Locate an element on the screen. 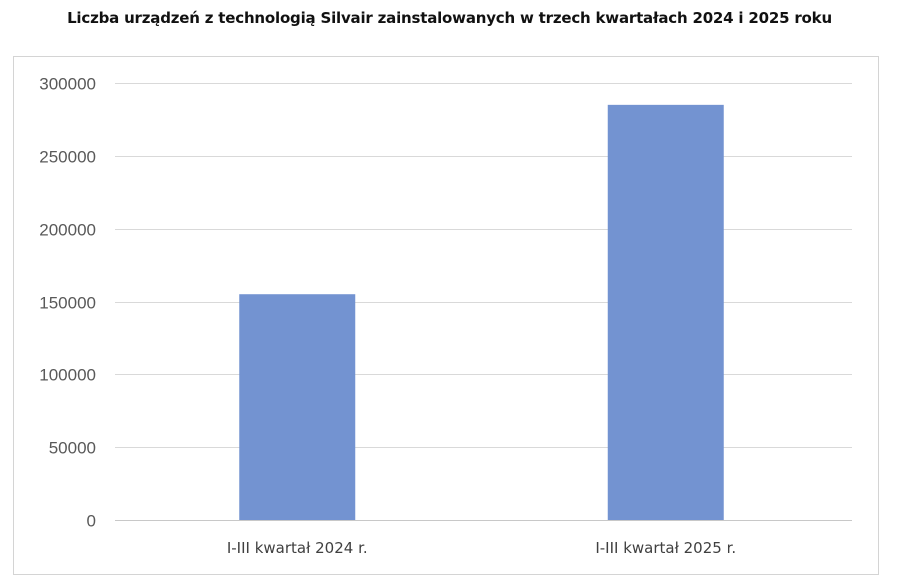  y-axis-ticks: 0 50000 100000 150000 200000 250000 300000 is located at coordinates (67, 303).